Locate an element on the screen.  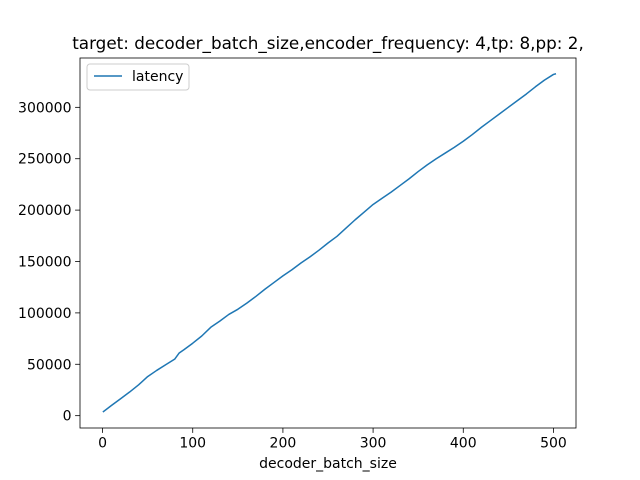
y-axis-ticks: 0 50000 100000 150000 200000 250000 300000 is located at coordinates (49, 262).